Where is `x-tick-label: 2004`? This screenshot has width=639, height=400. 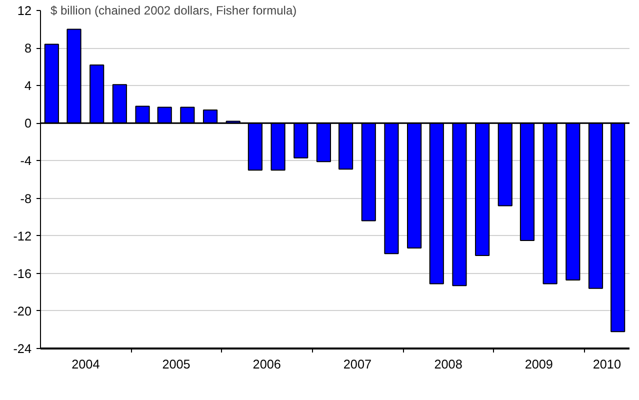 x-tick-label: 2004 is located at coordinates (86, 365).